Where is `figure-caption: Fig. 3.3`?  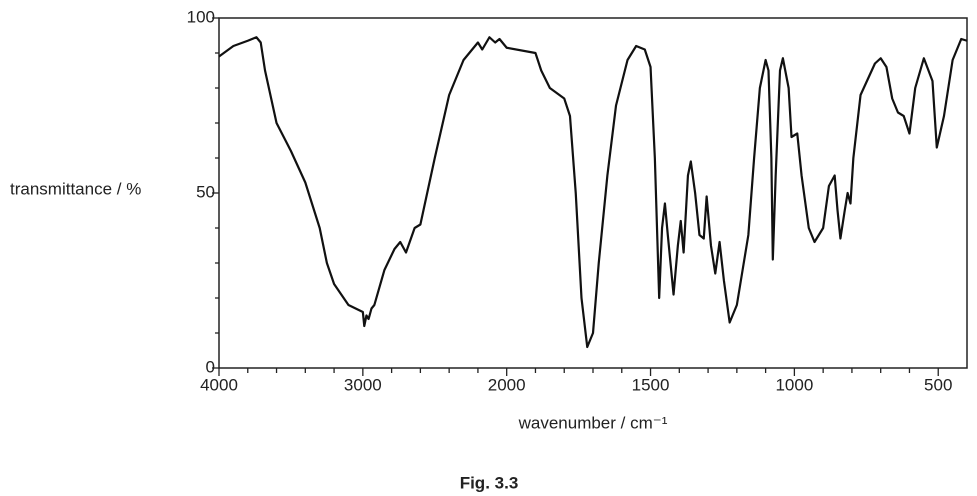 figure-caption: Fig. 3.3 is located at coordinates (489, 482).